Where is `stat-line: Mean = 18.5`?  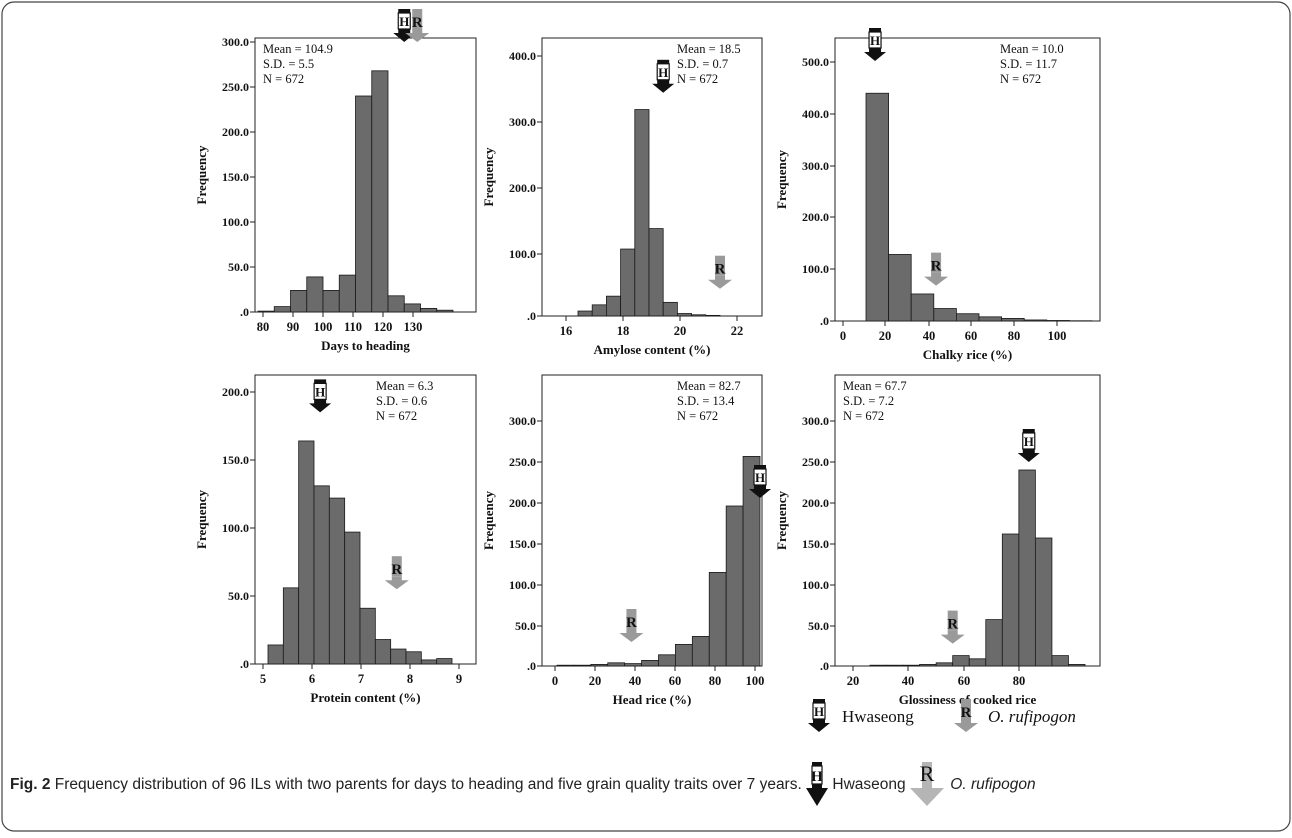
stat-line: Mean = 18.5 is located at coordinates (709, 49).